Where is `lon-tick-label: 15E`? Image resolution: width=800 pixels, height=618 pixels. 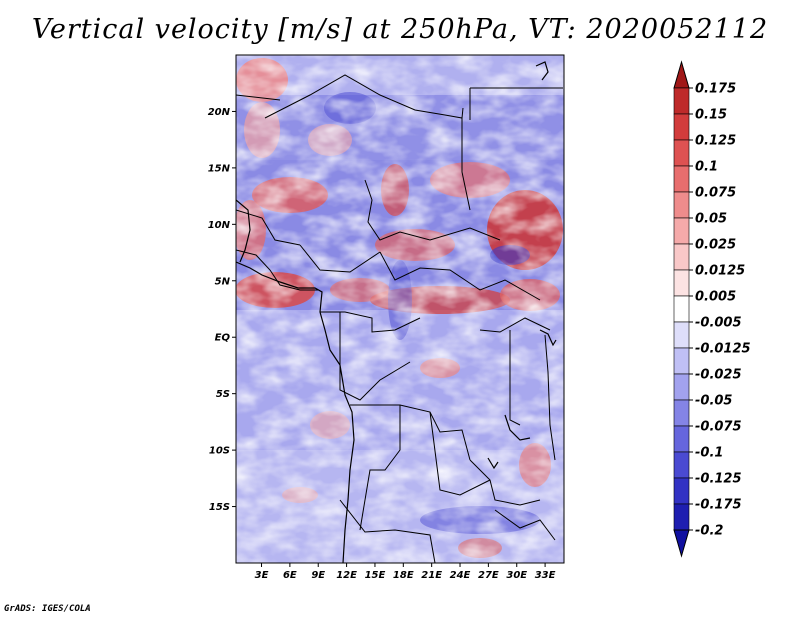
lon-tick-label: 15E is located at coordinates (375, 575).